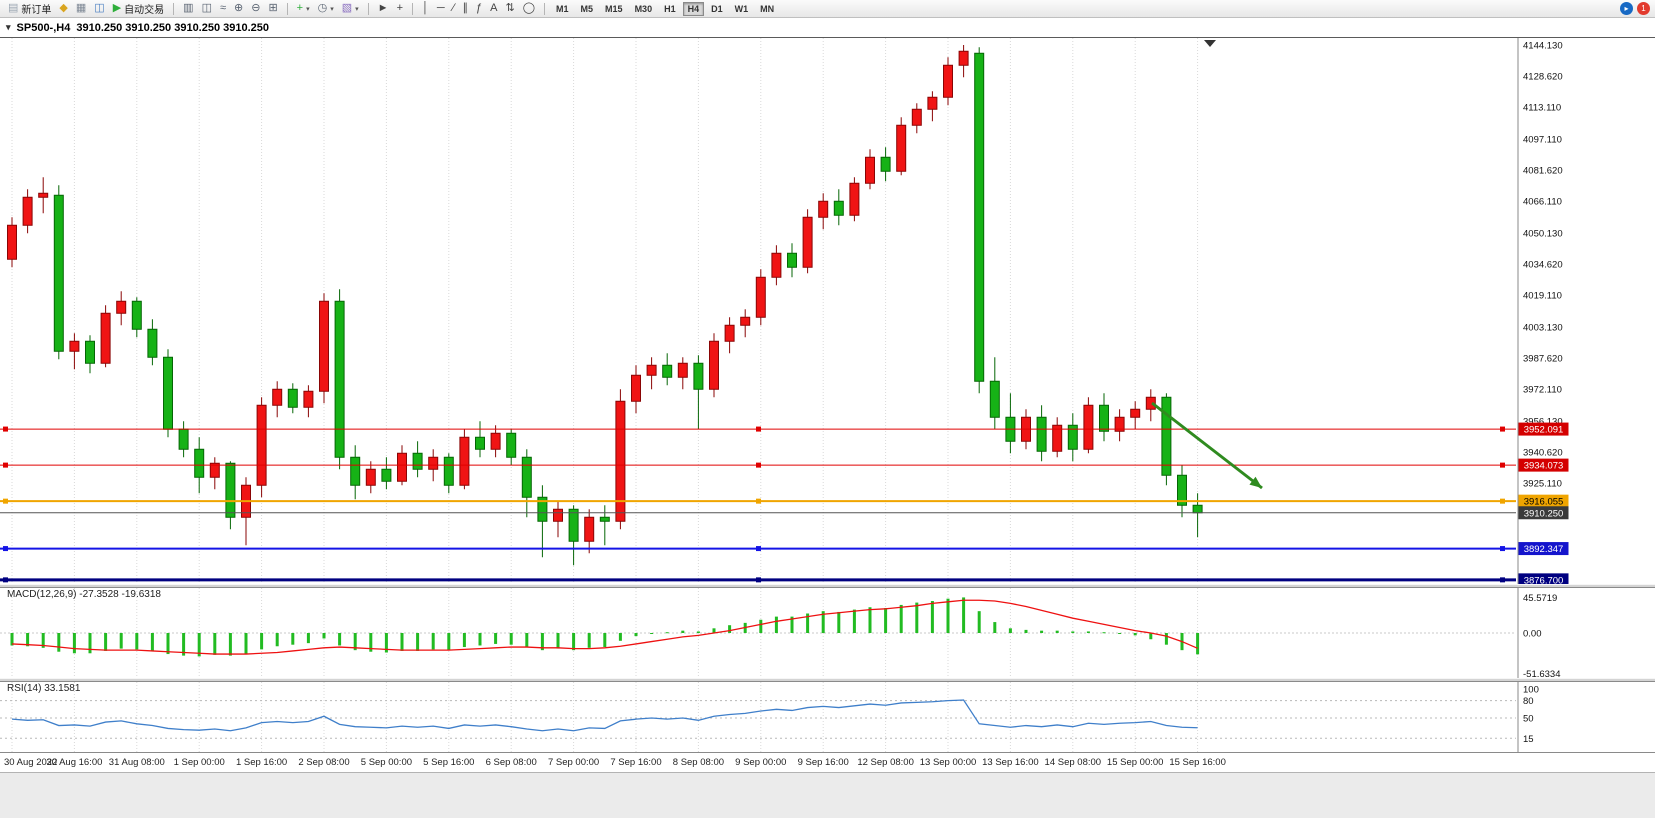 This screenshot has width=1655, height=818. I want to click on rsi-name: RSI(14), so click(24, 688).